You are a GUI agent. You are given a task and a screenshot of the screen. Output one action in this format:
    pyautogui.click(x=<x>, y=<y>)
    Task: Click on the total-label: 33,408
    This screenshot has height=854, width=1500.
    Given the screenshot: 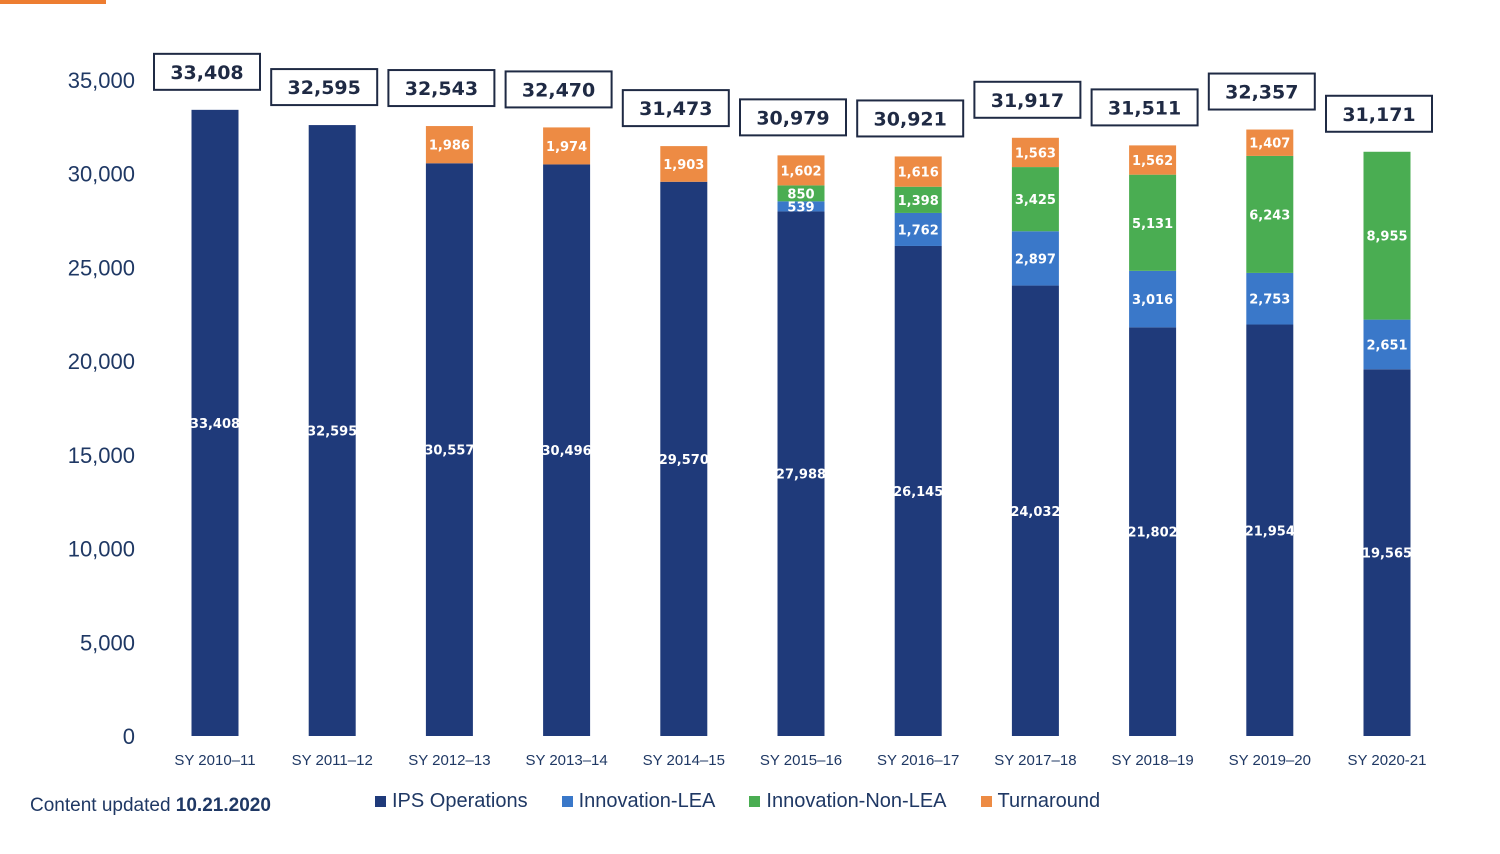 What is the action you would take?
    pyautogui.click(x=206, y=73)
    